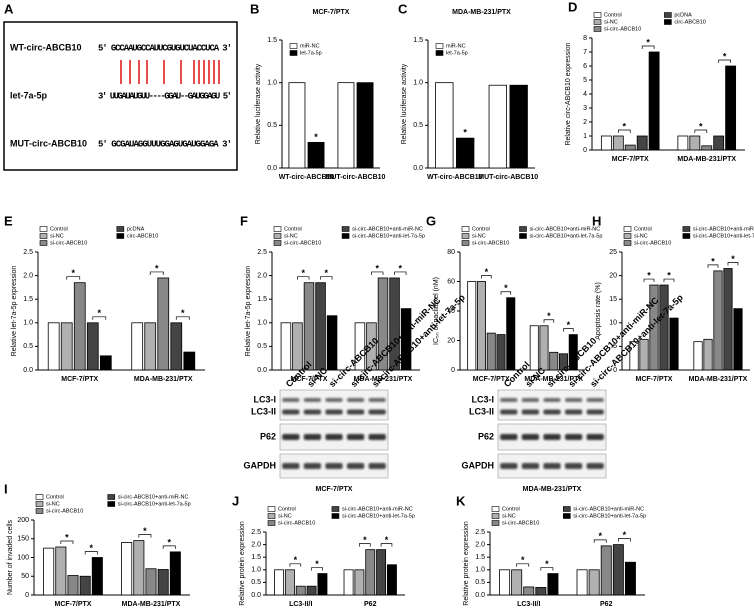 The image size is (754, 614). What do you see at coordinates (585, 136) in the screenshot?
I see `y-tick-label: 1` at bounding box center [585, 136].